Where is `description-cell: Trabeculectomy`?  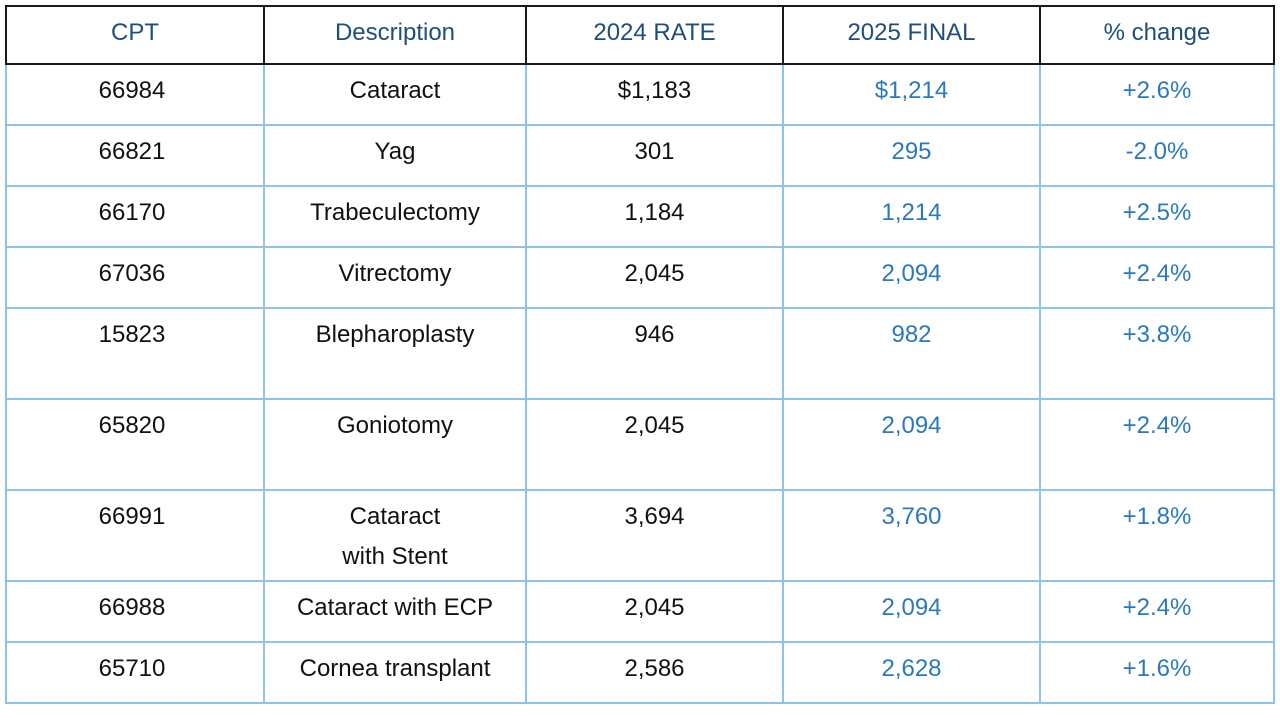 description-cell: Trabeculectomy is located at coordinates (395, 216).